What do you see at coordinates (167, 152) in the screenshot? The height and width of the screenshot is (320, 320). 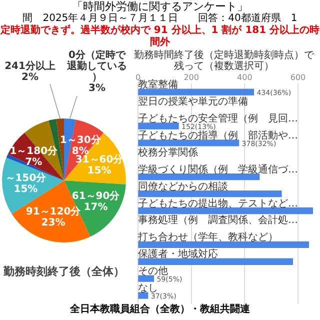 I see `y-tick-label: 校務分掌関係` at bounding box center [167, 152].